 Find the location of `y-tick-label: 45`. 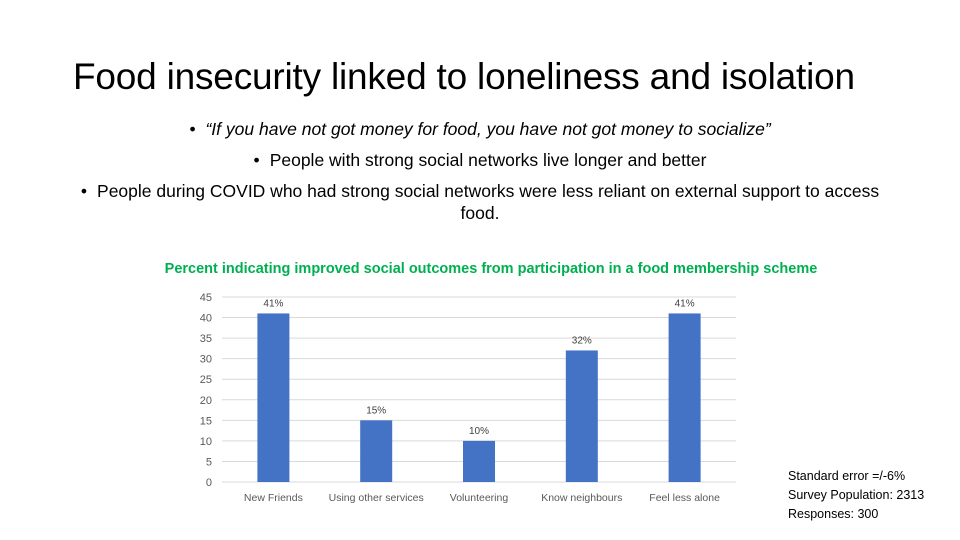

y-tick-label: 45 is located at coordinates (206, 298).